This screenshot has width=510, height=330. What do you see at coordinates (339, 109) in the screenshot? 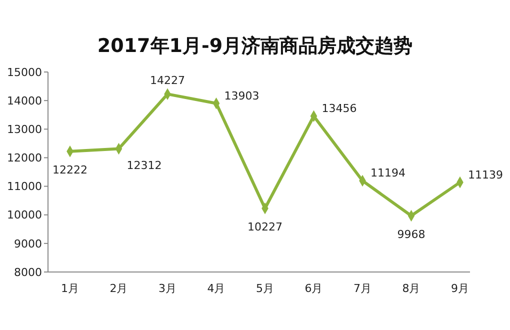
I see `data-label: 13456` at bounding box center [339, 109].